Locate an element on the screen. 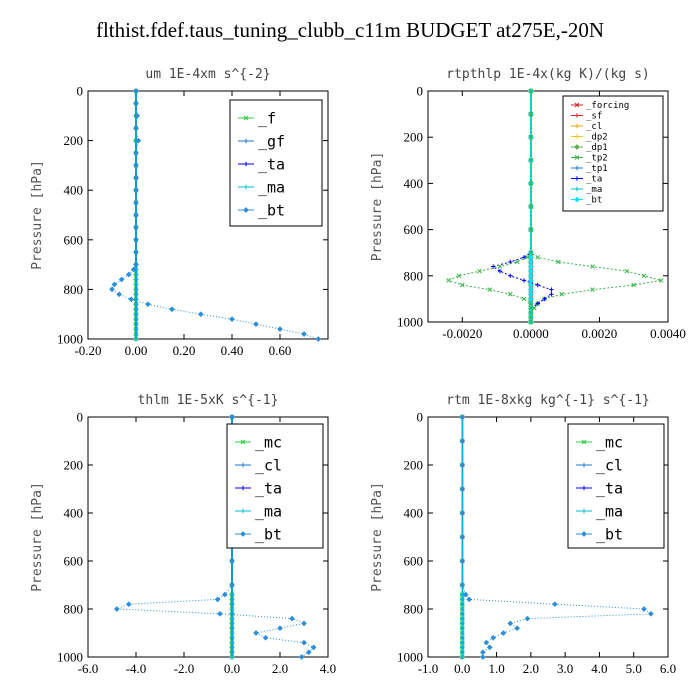 Image resolution: width=700 pixels, height=700 pixels. legend-label: _tp2 is located at coordinates (597, 159).